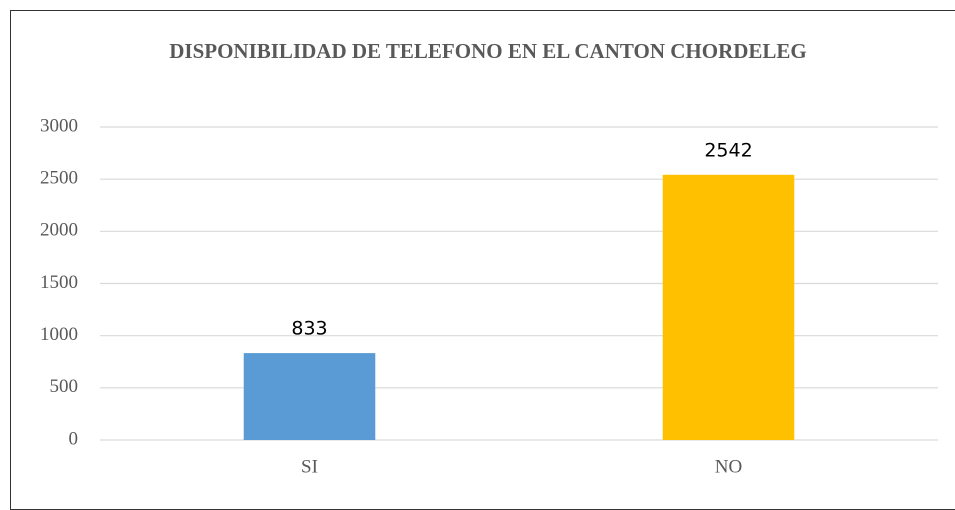 The height and width of the screenshot is (510, 955). What do you see at coordinates (728, 466) in the screenshot?
I see `x-tick-label: NO` at bounding box center [728, 466].